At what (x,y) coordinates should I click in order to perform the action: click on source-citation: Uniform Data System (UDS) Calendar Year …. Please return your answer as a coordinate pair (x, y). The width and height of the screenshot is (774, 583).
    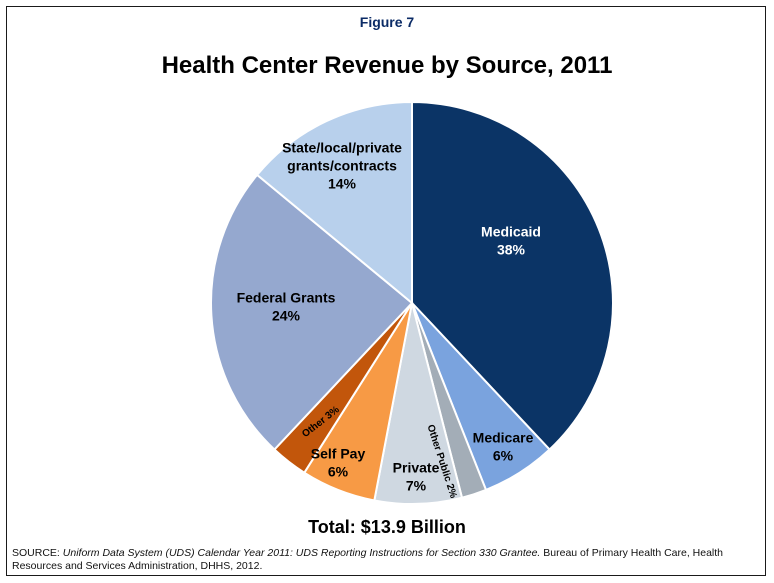
    Looking at the image, I should click on (301, 553).